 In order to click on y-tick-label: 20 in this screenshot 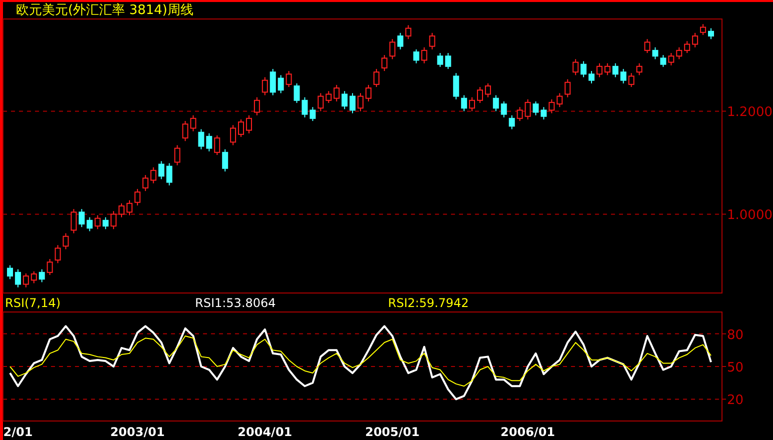, I will do `click(735, 400)`.